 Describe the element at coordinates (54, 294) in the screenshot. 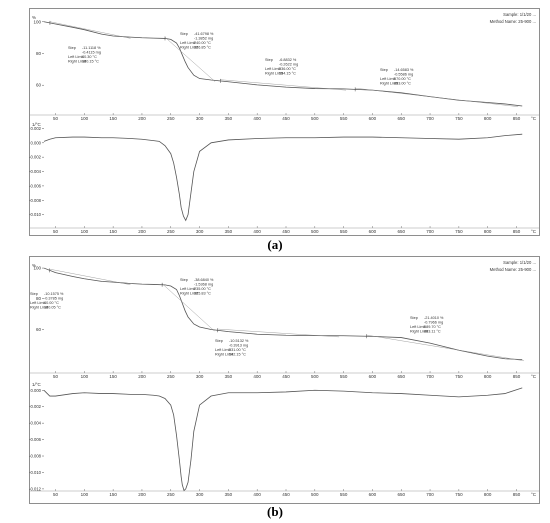

I see `step-percent-change: -10.1575 %` at that location.